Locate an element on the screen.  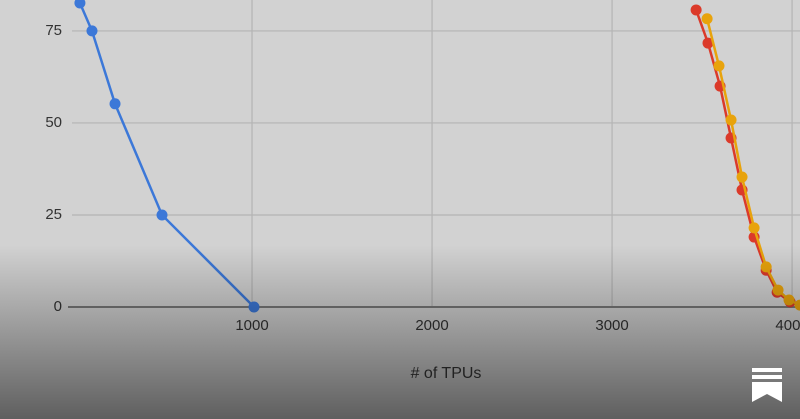
y-tick-label: 25 is located at coordinates (53, 214).